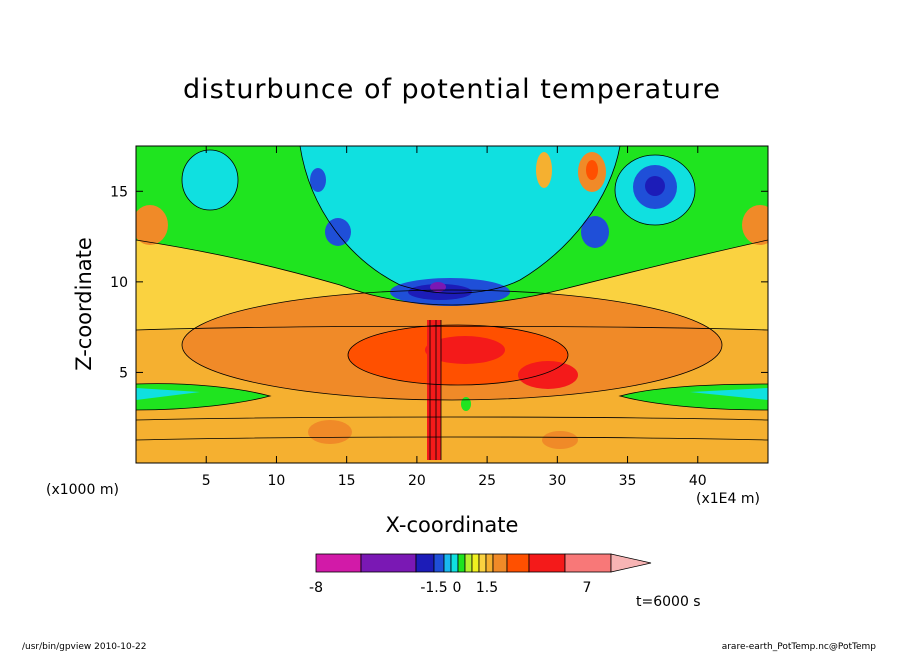 The width and height of the screenshot is (904, 654). I want to click on colorbar-tick-label: 1.5, so click(487, 588).